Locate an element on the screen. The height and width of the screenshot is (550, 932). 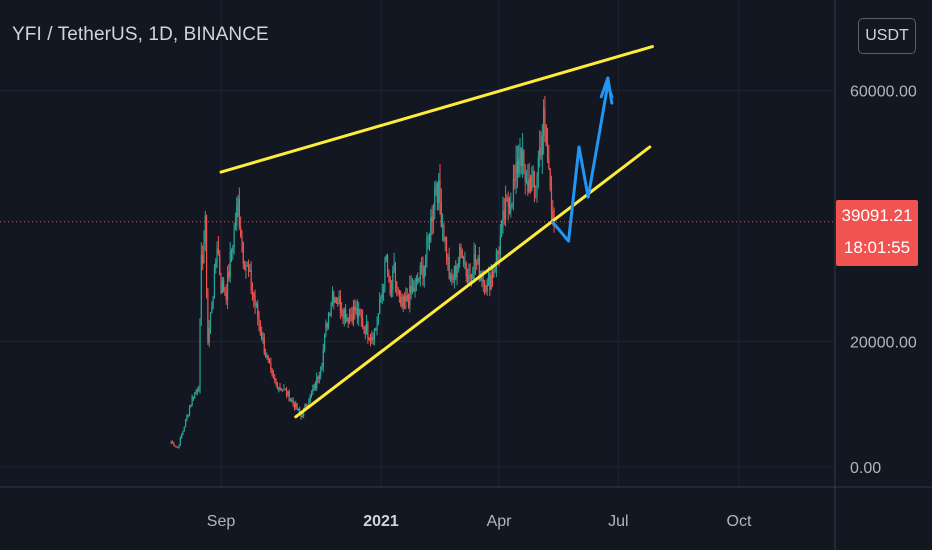
currency-button: USDT is located at coordinates (887, 36).